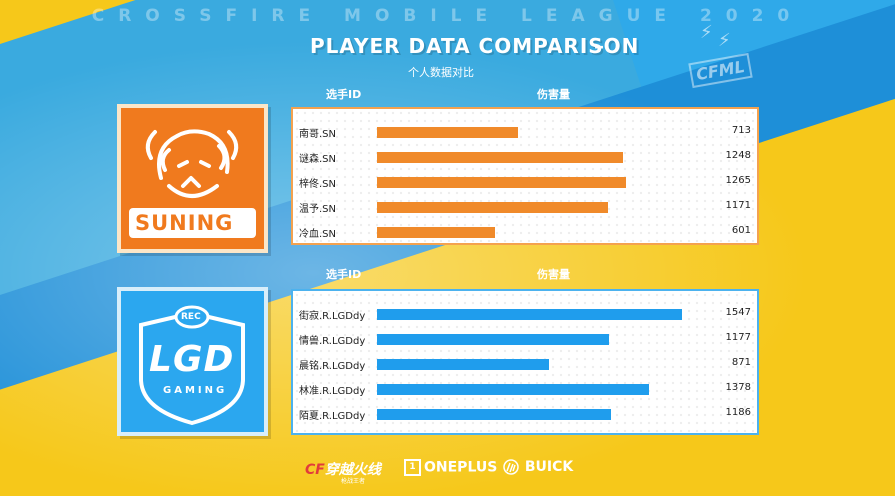 This screenshot has width=895, height=496. Describe the element at coordinates (318, 184) in the screenshot. I see `player-name: 梓佟.SN` at that location.